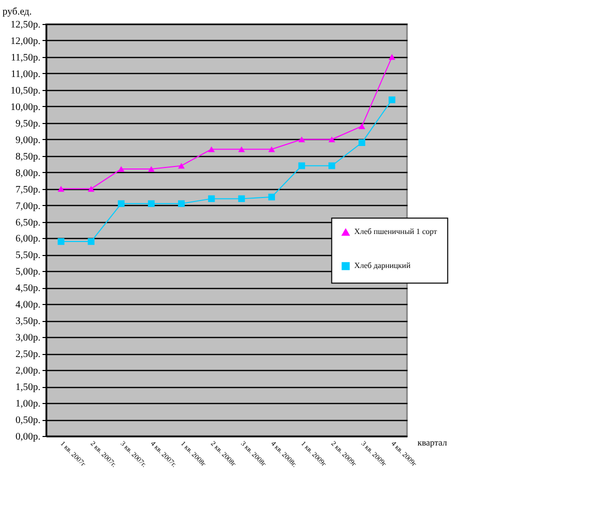  I want to click on y-tick-label: 7,50р., so click(28, 190).